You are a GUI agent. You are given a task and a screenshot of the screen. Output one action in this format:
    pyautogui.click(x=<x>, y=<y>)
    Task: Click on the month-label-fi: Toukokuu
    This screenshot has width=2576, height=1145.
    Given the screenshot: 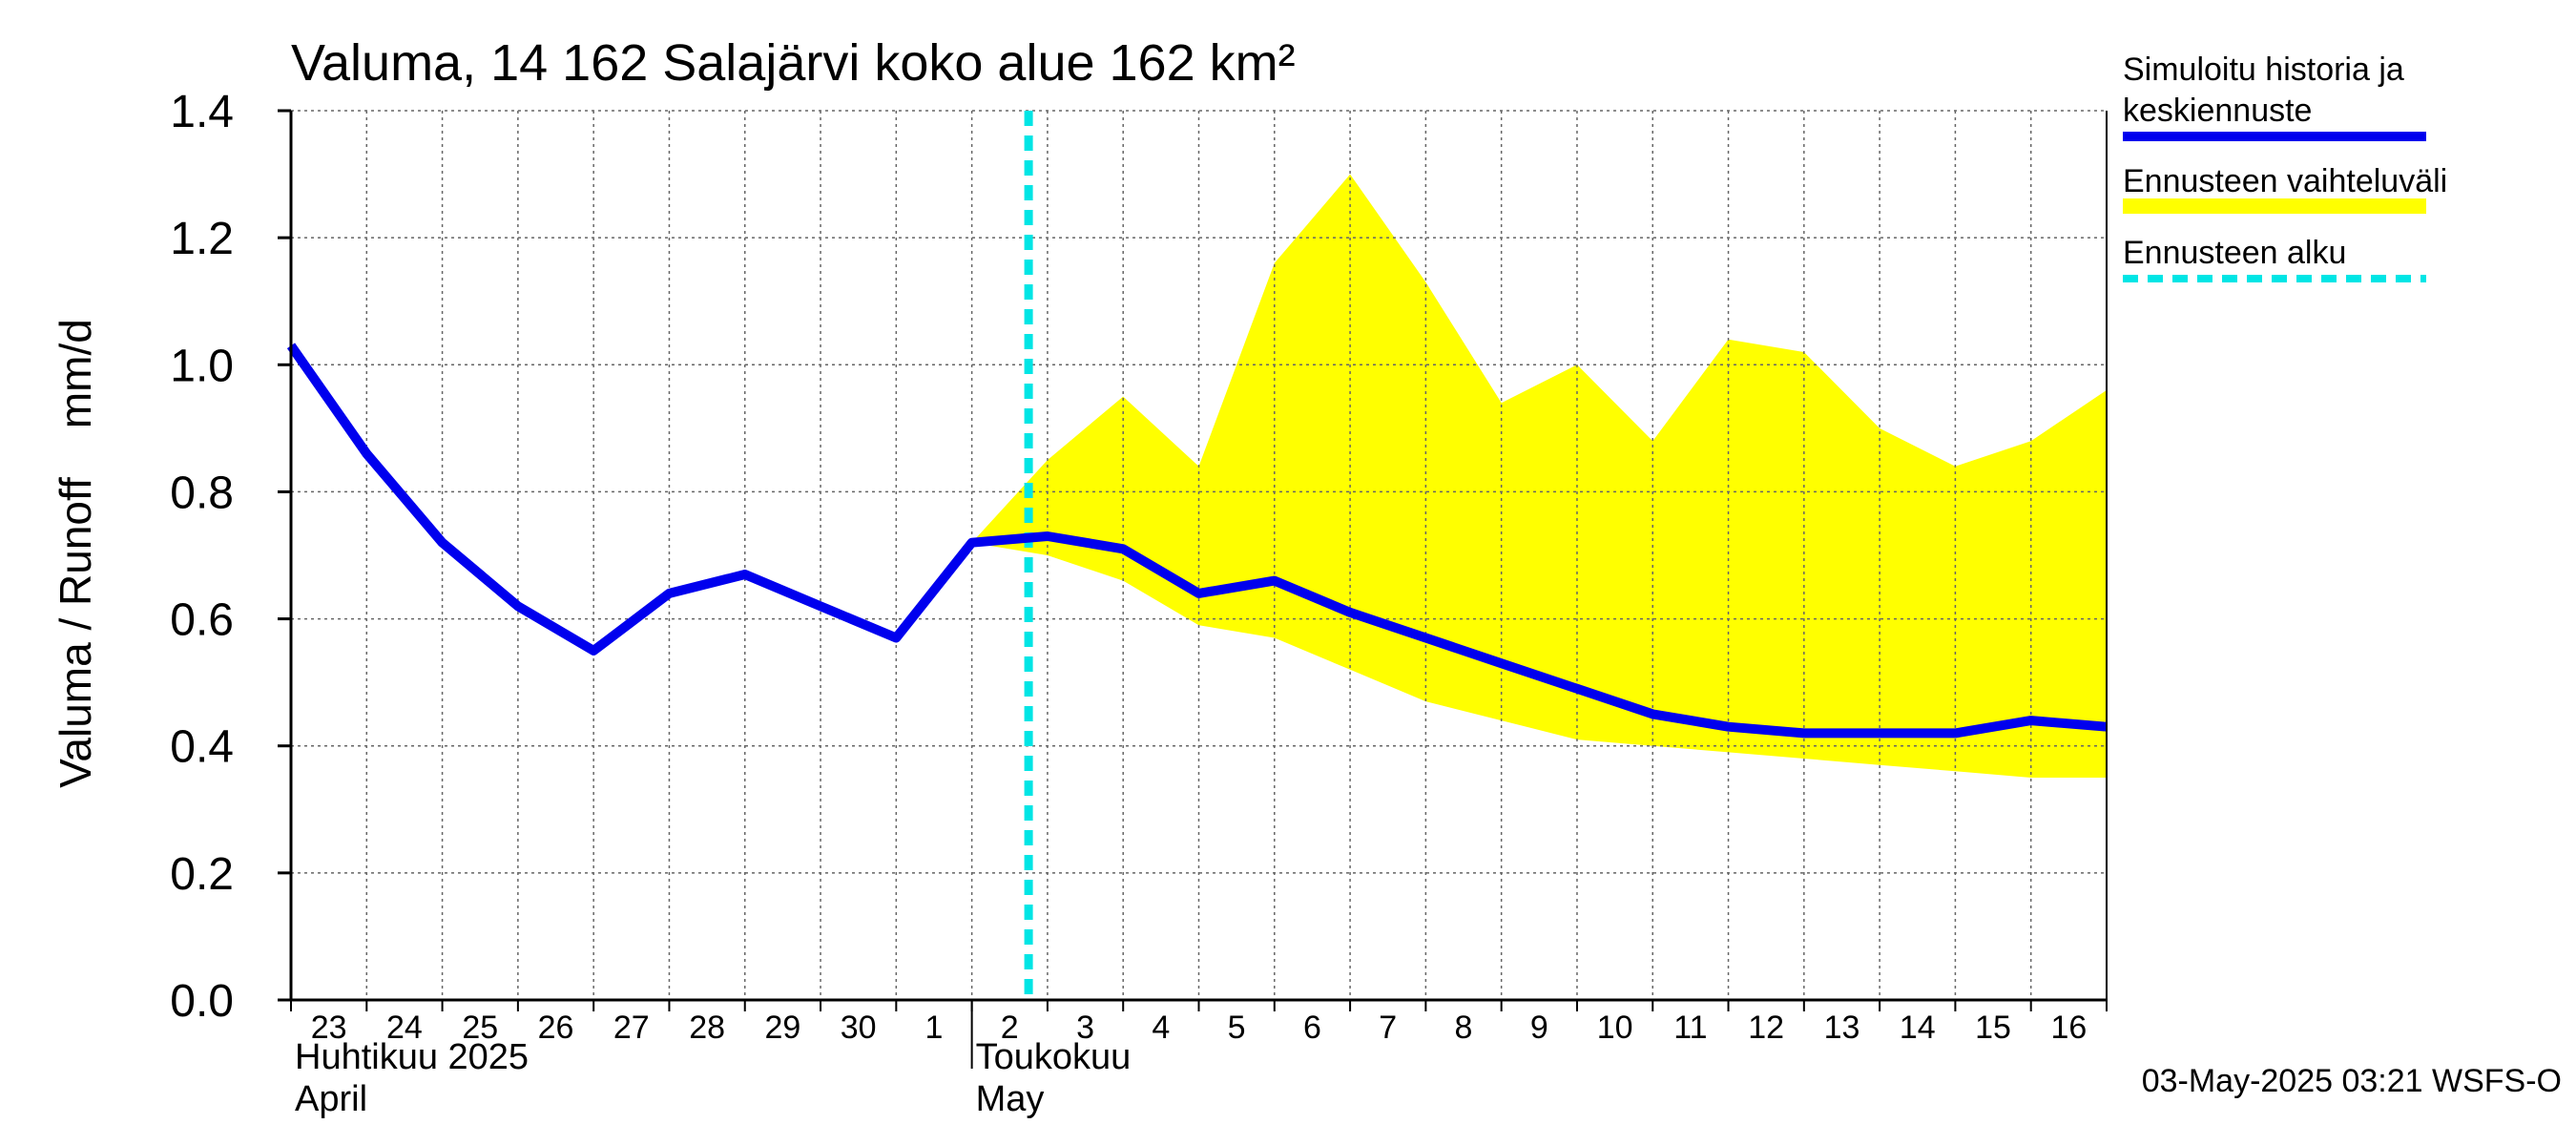 What is the action you would take?
    pyautogui.click(x=1054, y=1057)
    